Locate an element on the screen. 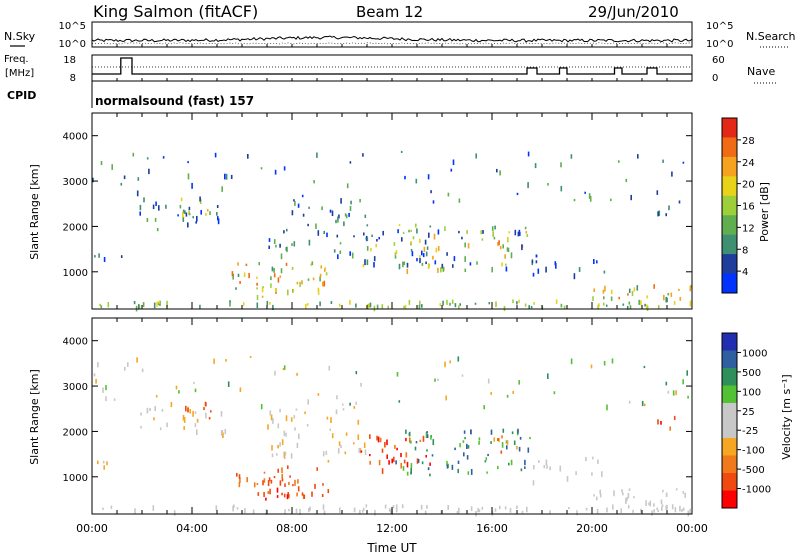 This screenshot has width=800, height=554. freq-ytick-bottom: 8 is located at coordinates (73, 78).